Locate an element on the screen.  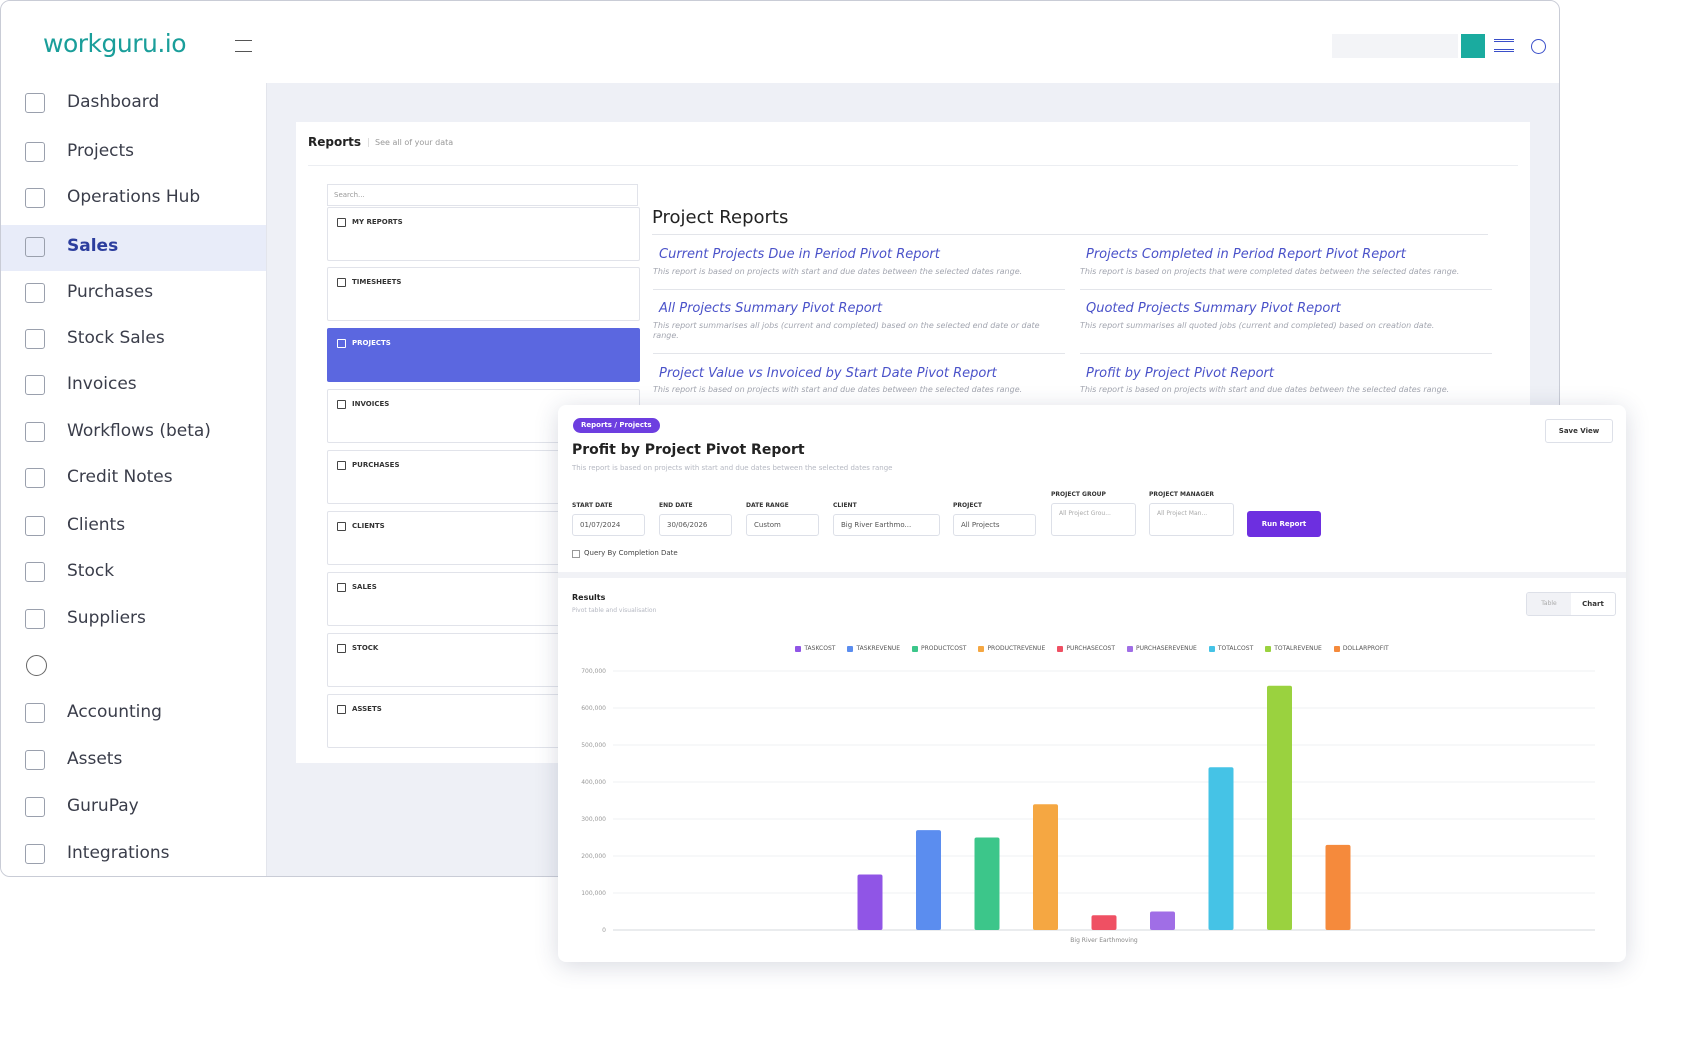
search-box is located at coordinates (1395, 46).